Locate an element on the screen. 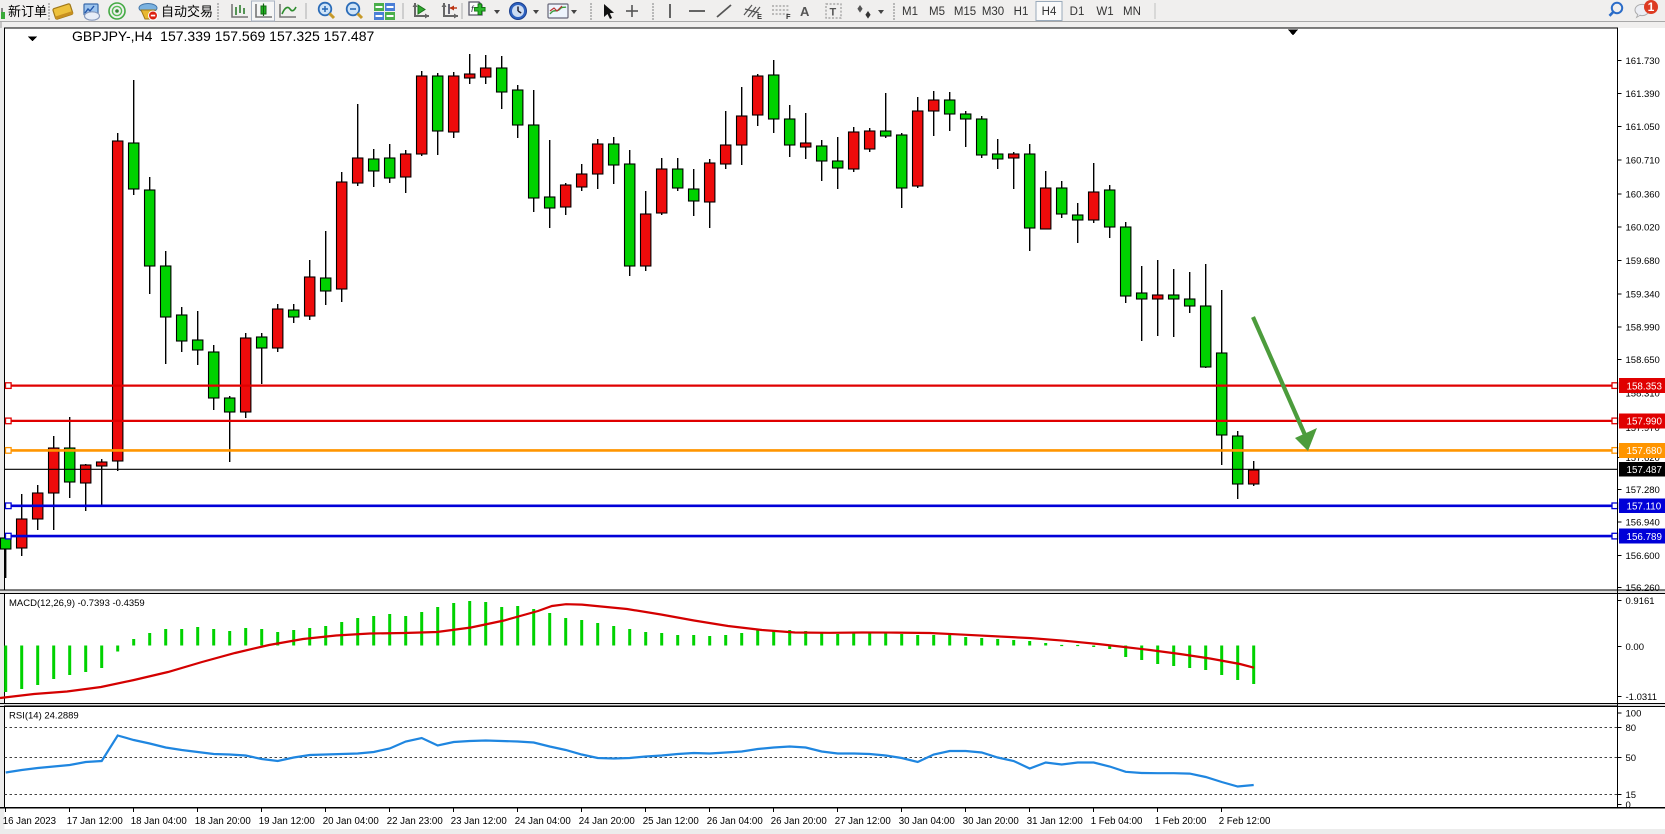 This screenshot has height=834, width=1665. svg-text: M30 is located at coordinates (993, 12).